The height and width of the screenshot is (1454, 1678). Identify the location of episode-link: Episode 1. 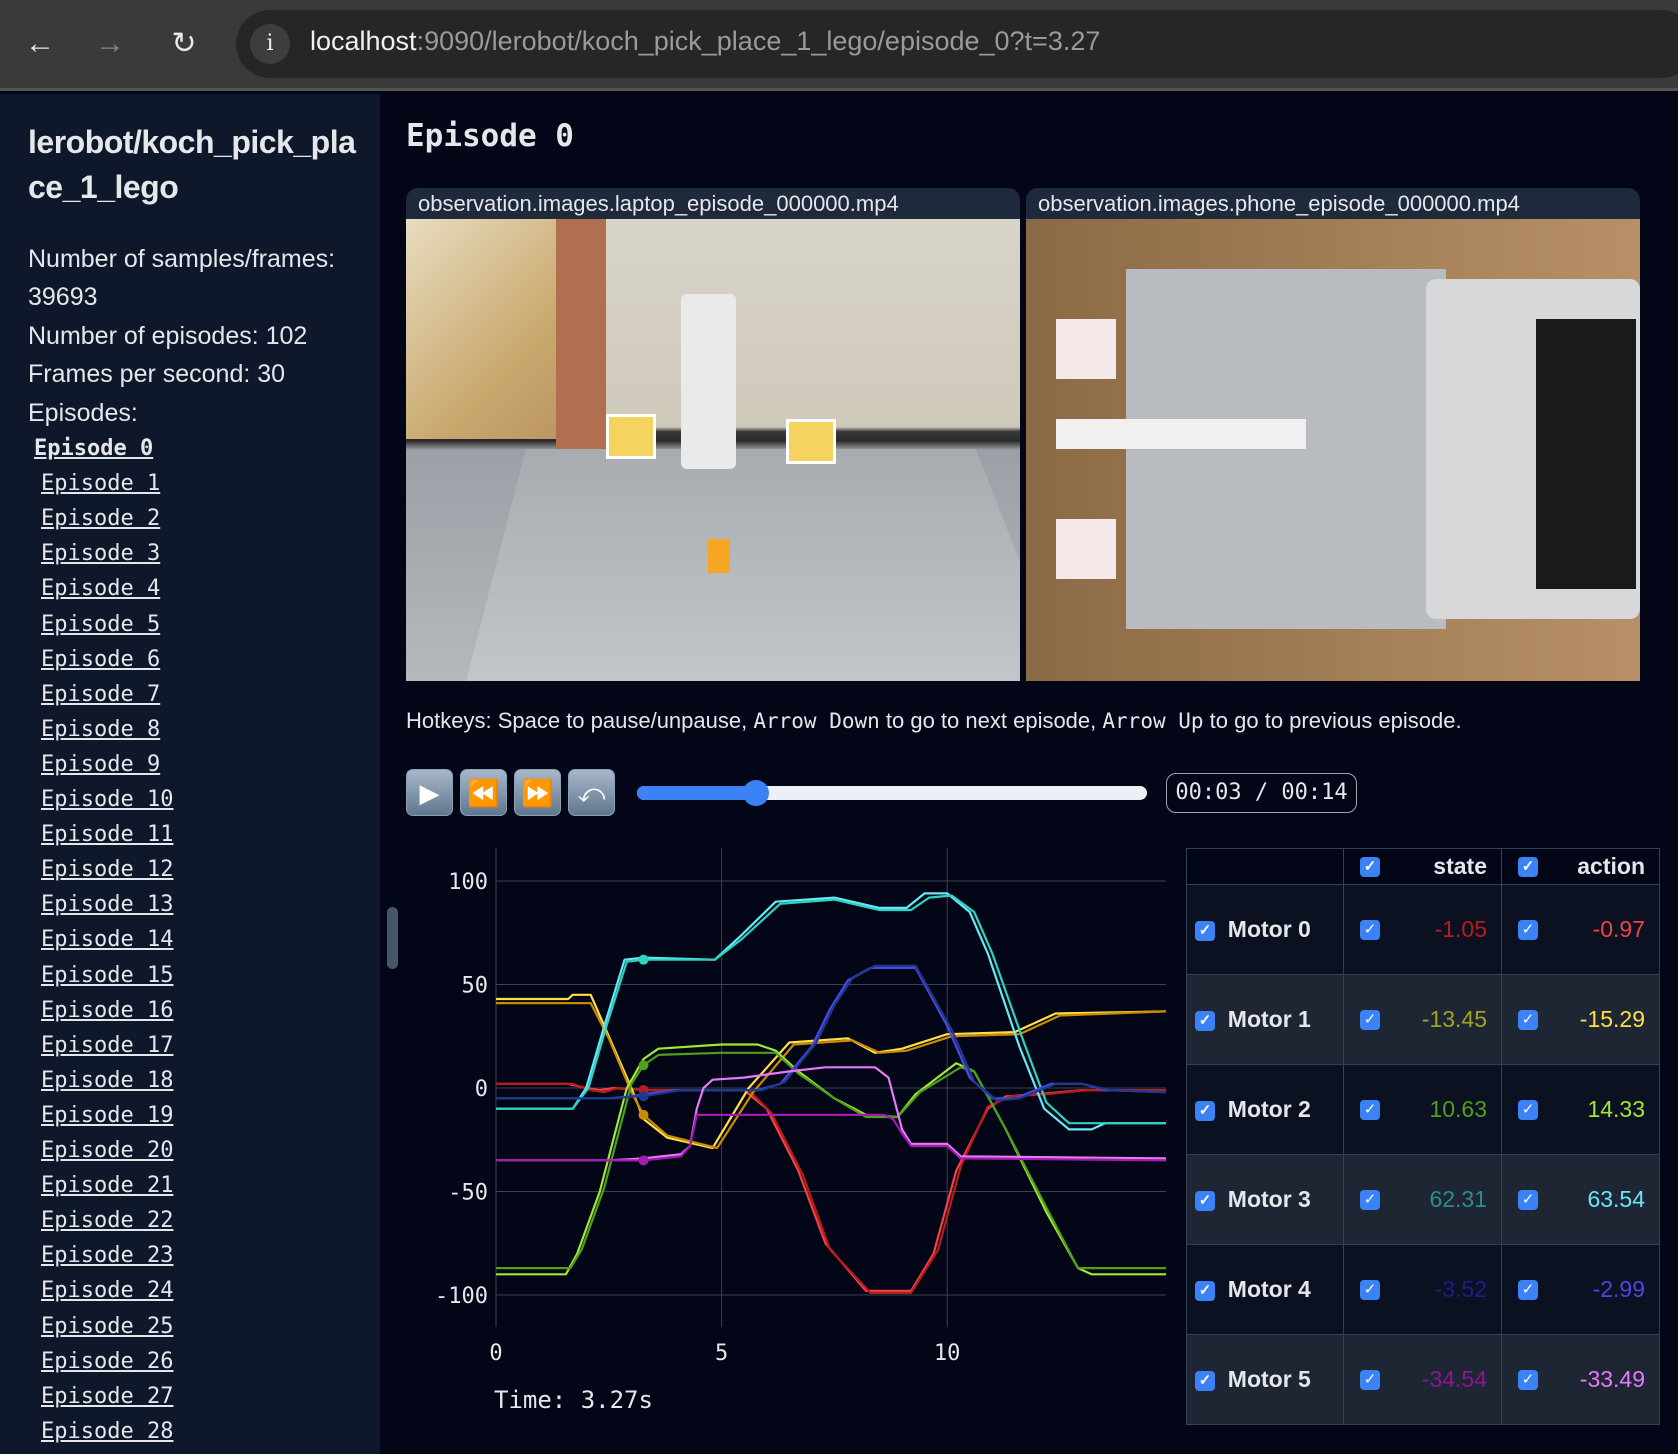
(101, 484).